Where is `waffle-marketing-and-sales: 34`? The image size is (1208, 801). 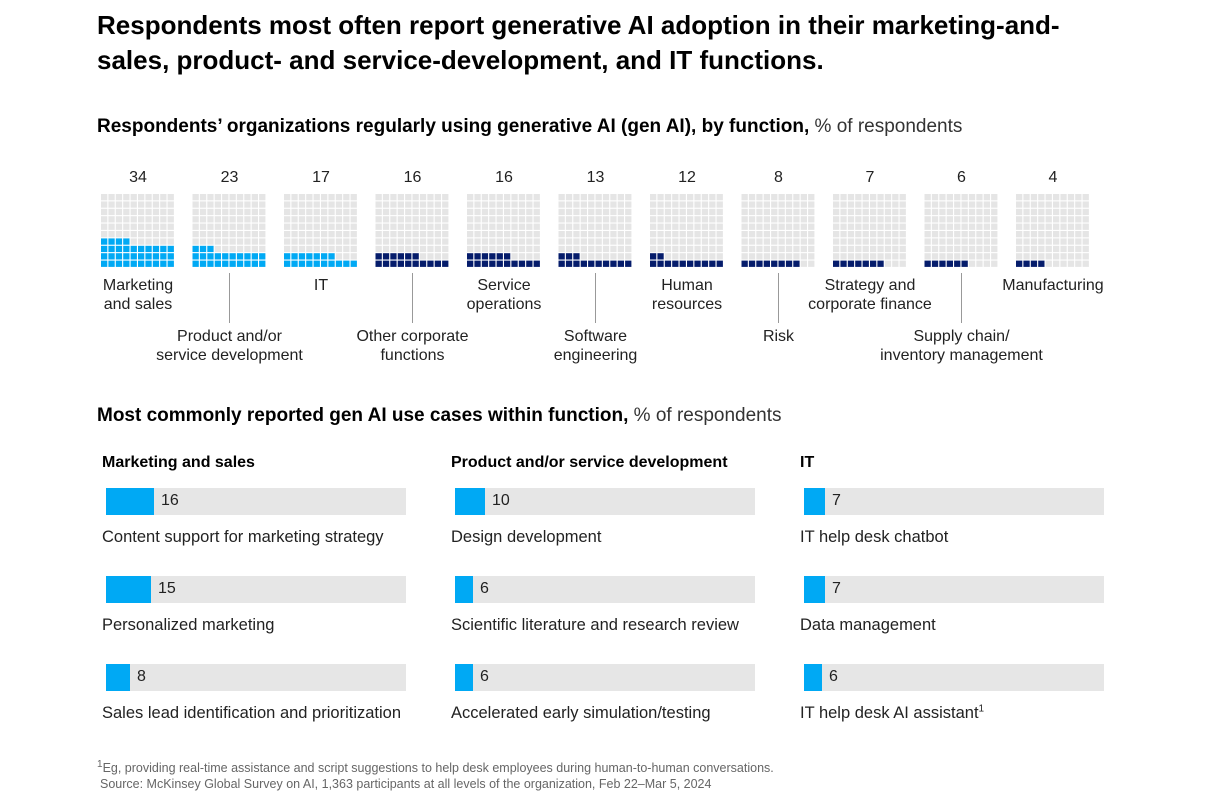 waffle-marketing-and-sales: 34 is located at coordinates (137, 218).